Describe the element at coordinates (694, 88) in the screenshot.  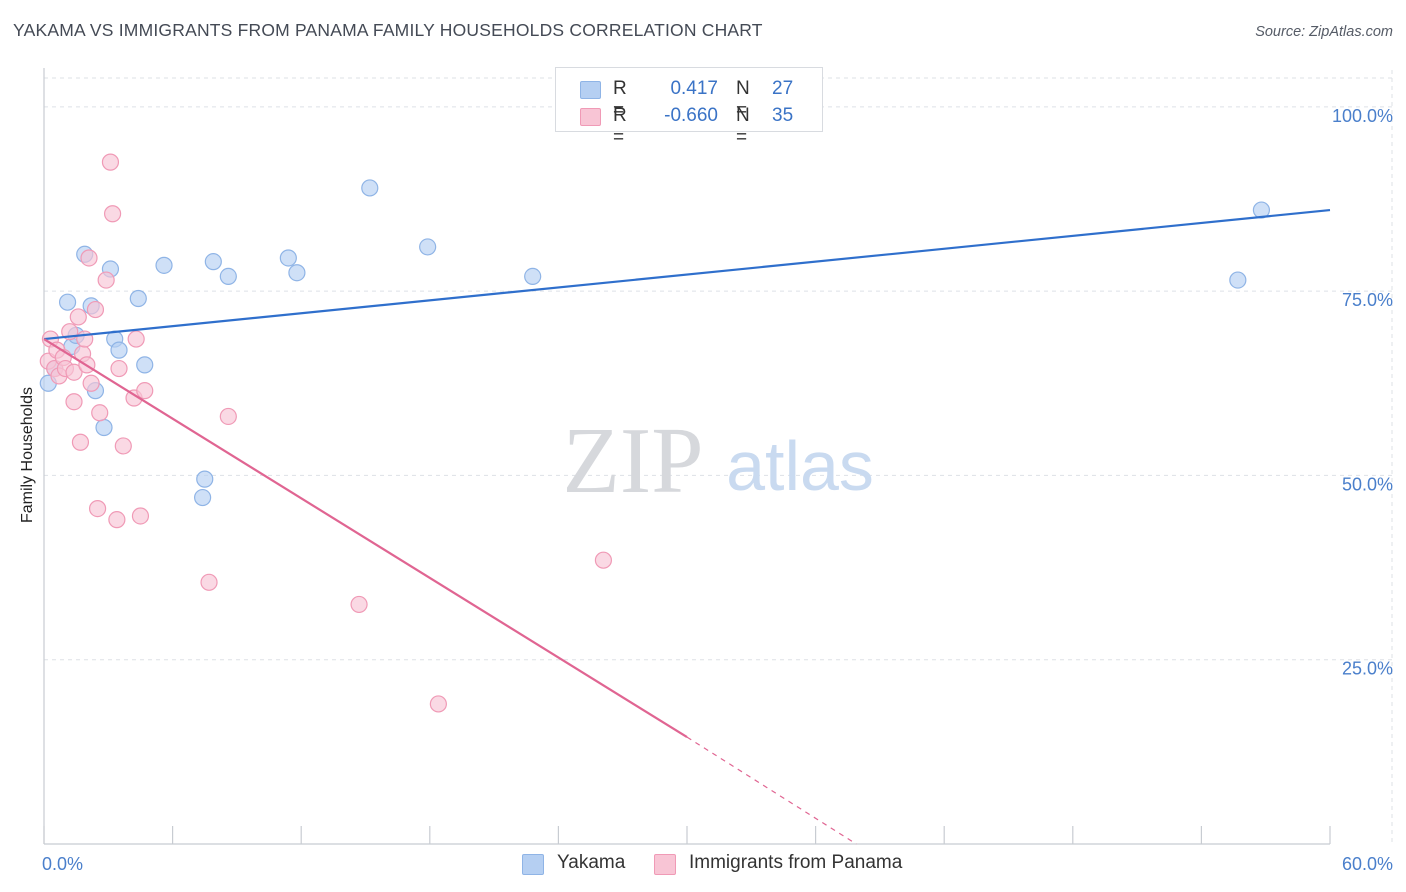
I see `r-value: 0.417` at that location.